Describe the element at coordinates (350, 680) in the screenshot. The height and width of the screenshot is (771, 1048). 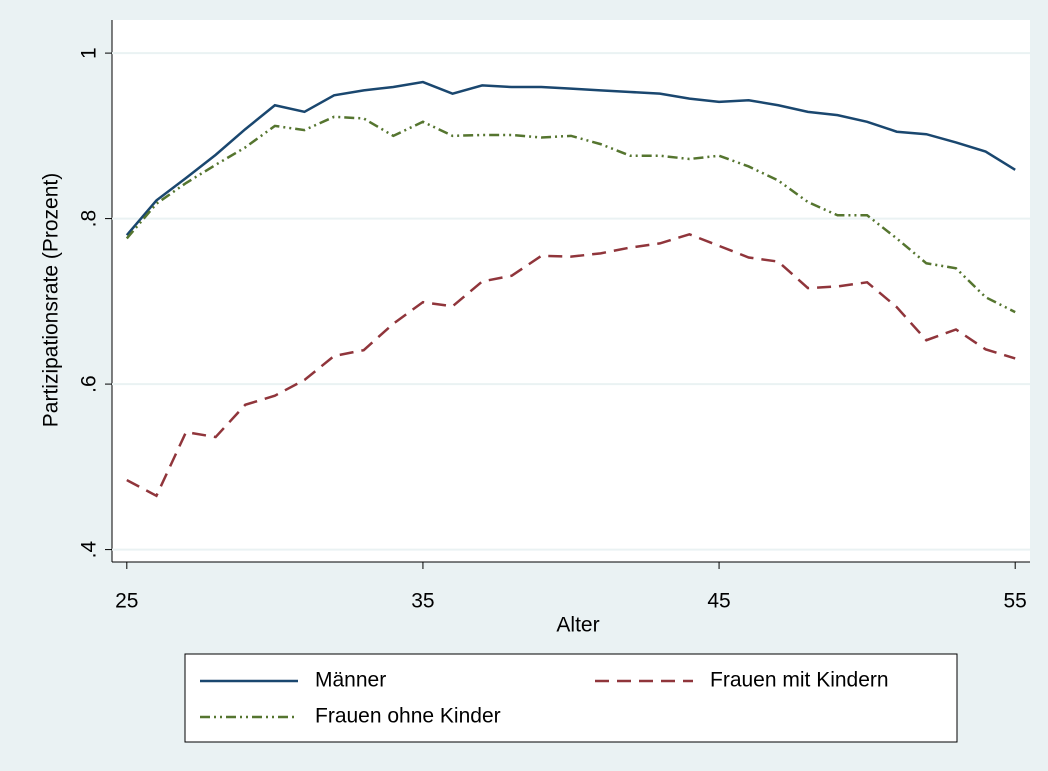
I see `legend-label: Männer` at that location.